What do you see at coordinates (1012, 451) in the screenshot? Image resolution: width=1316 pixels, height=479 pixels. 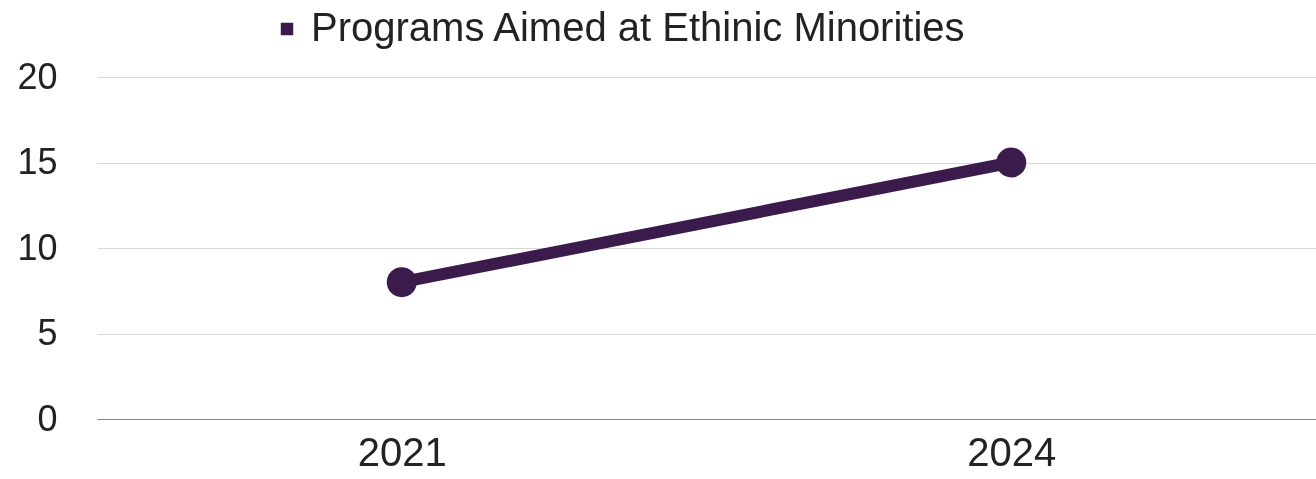 I see `x-tick-label: 2024` at bounding box center [1012, 451].